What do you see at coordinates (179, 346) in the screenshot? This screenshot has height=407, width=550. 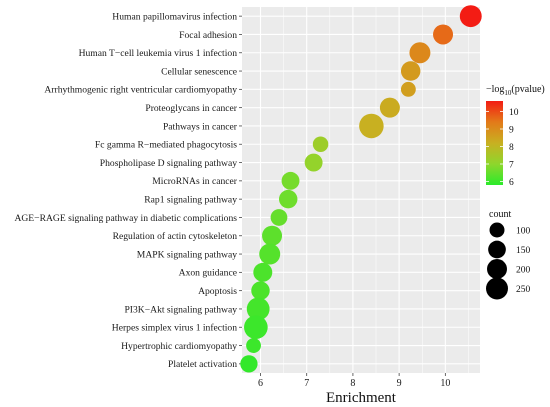 I see `y-tick-label: Hypertrophic cardiomyopathy` at bounding box center [179, 346].